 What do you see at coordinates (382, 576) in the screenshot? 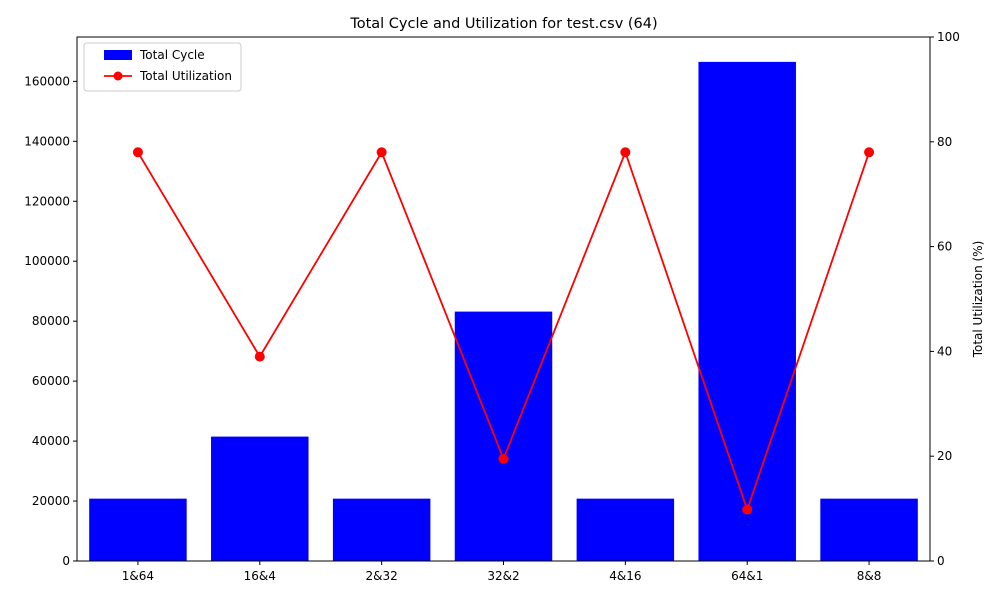
I see `x-tick-label: 2&32` at bounding box center [382, 576].